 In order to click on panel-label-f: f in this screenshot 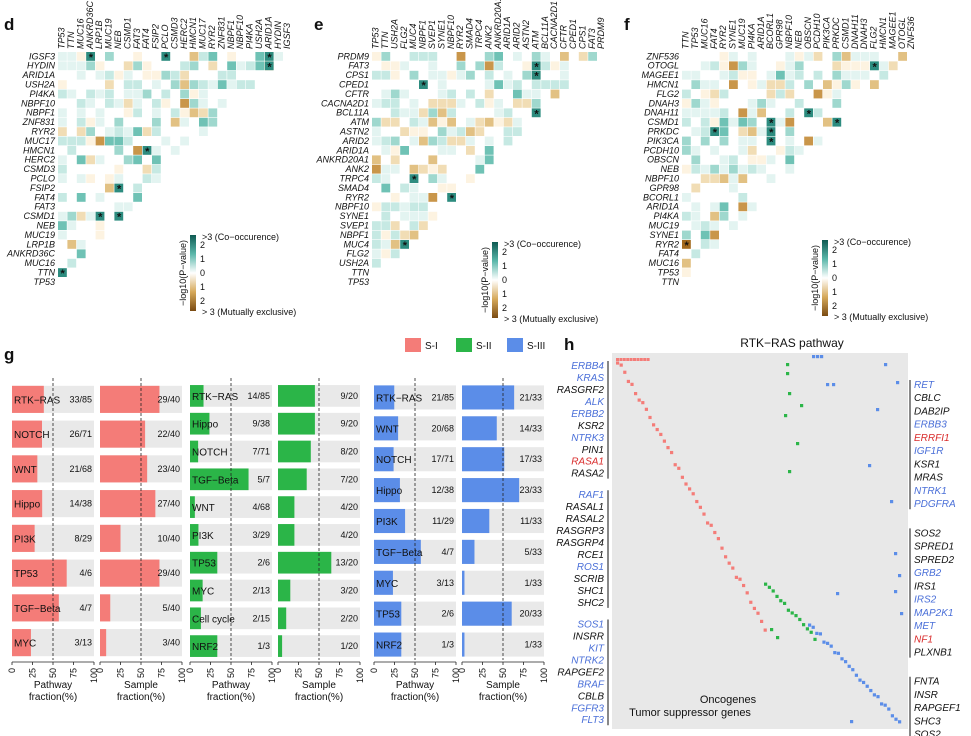, I will do `click(627, 24)`.